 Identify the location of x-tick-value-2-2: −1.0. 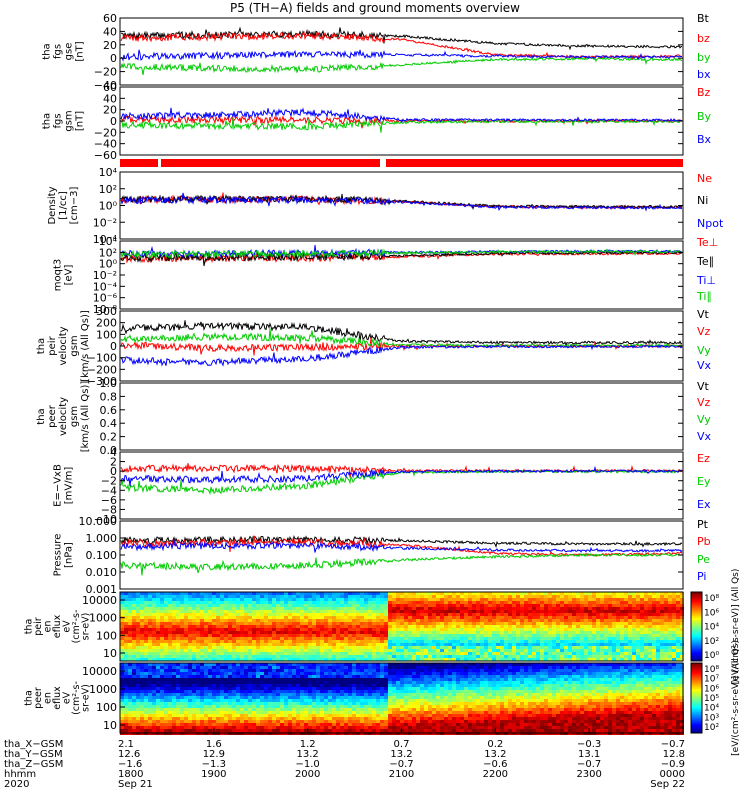
(308, 764).